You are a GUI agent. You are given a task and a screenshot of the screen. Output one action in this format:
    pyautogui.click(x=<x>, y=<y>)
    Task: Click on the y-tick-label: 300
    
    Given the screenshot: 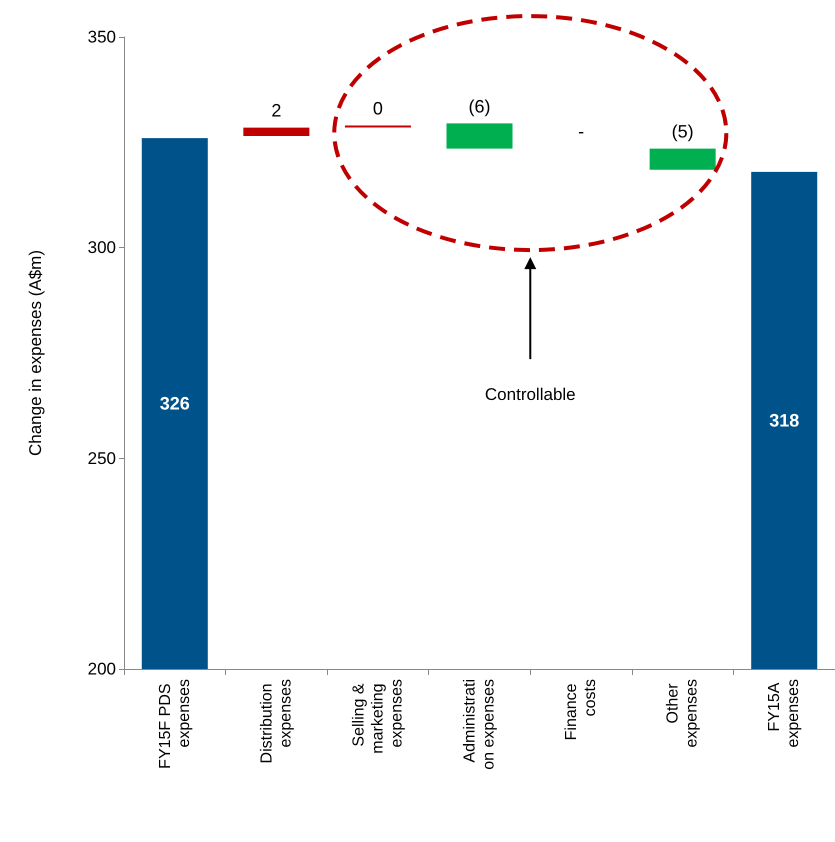 What is the action you would take?
    pyautogui.click(x=102, y=248)
    